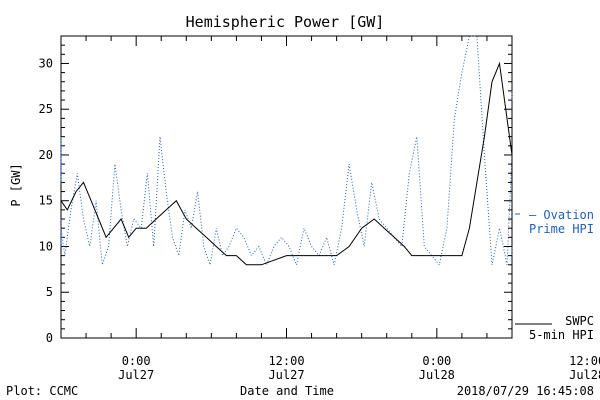  What do you see at coordinates (285, 22) in the screenshot?
I see `chart-title: Hemispheric Power [GW]` at bounding box center [285, 22].